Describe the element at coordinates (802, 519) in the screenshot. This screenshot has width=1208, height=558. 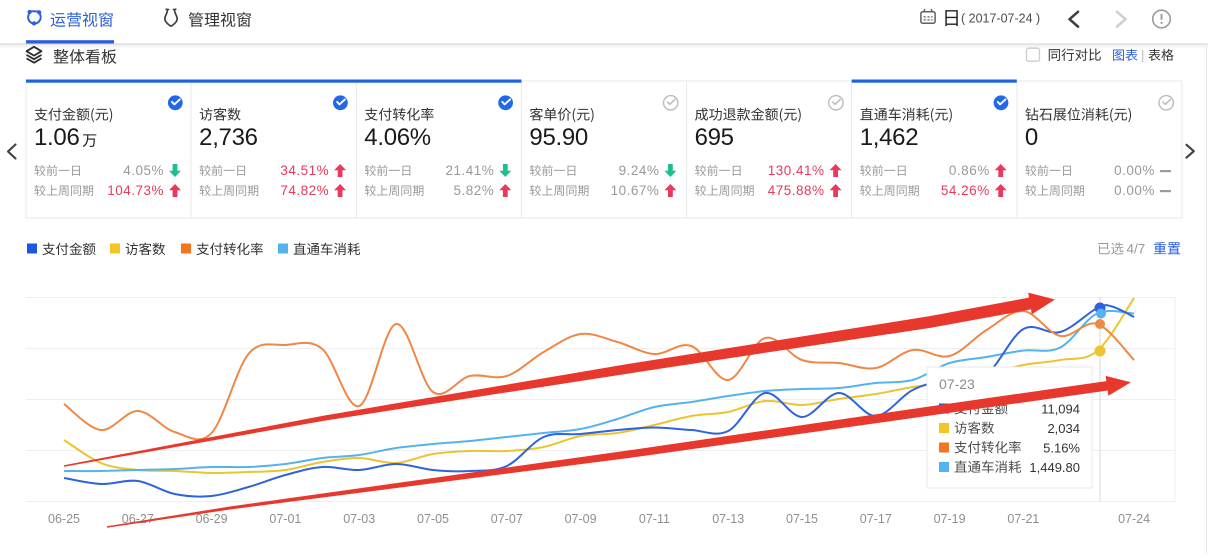
I see `svg-text: 07-15` at that location.